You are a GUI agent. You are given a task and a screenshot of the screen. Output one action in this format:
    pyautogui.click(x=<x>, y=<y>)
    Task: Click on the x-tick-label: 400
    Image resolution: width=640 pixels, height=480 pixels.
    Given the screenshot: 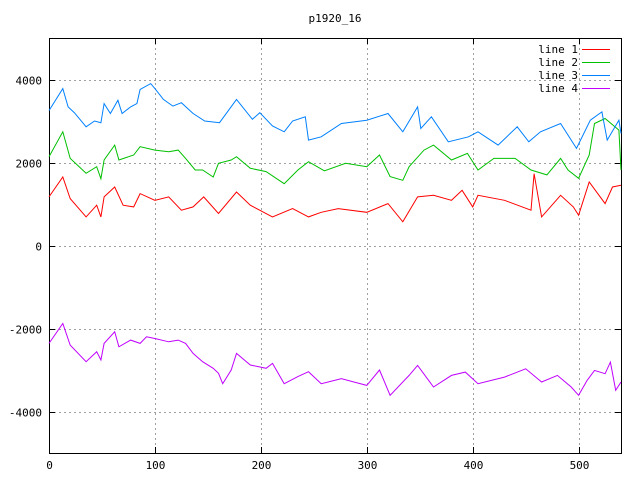 What is the action you would take?
    pyautogui.click(x=474, y=465)
    